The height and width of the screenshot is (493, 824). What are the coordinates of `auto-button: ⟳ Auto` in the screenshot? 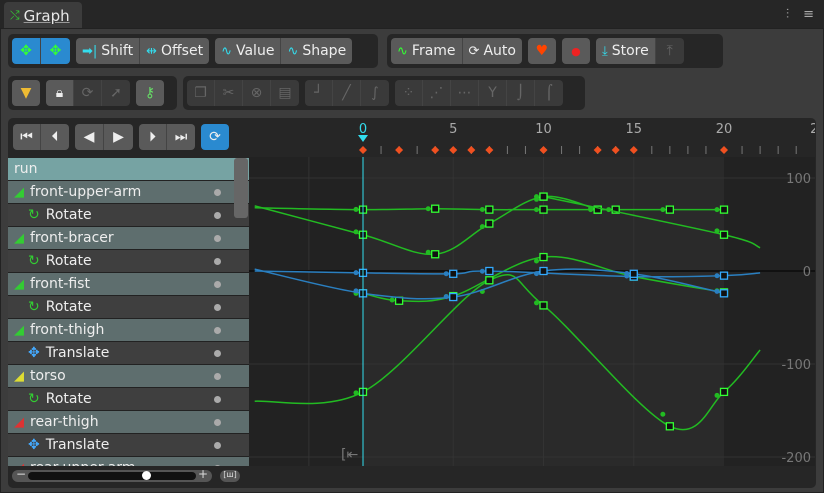 It's located at (492, 51).